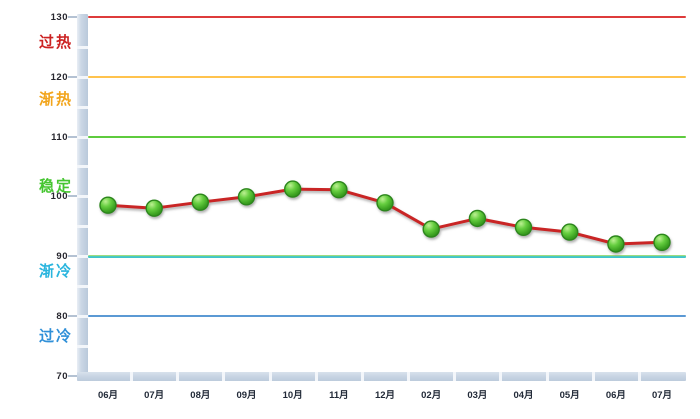  Describe the element at coordinates (200, 202) in the screenshot. I see `data-point-marker-08月` at that location.